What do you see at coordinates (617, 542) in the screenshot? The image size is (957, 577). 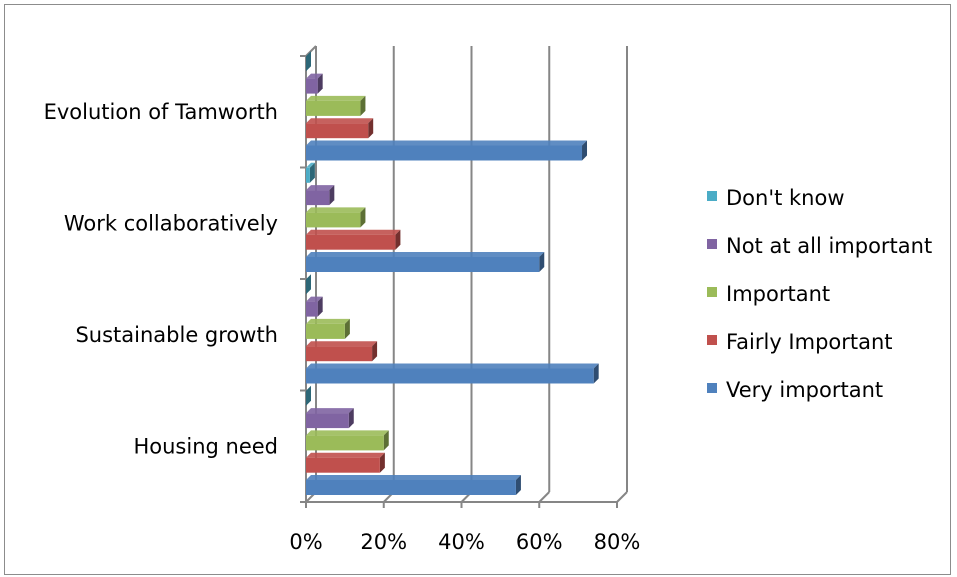 I see `x-tick-label: 80%` at bounding box center [617, 542].